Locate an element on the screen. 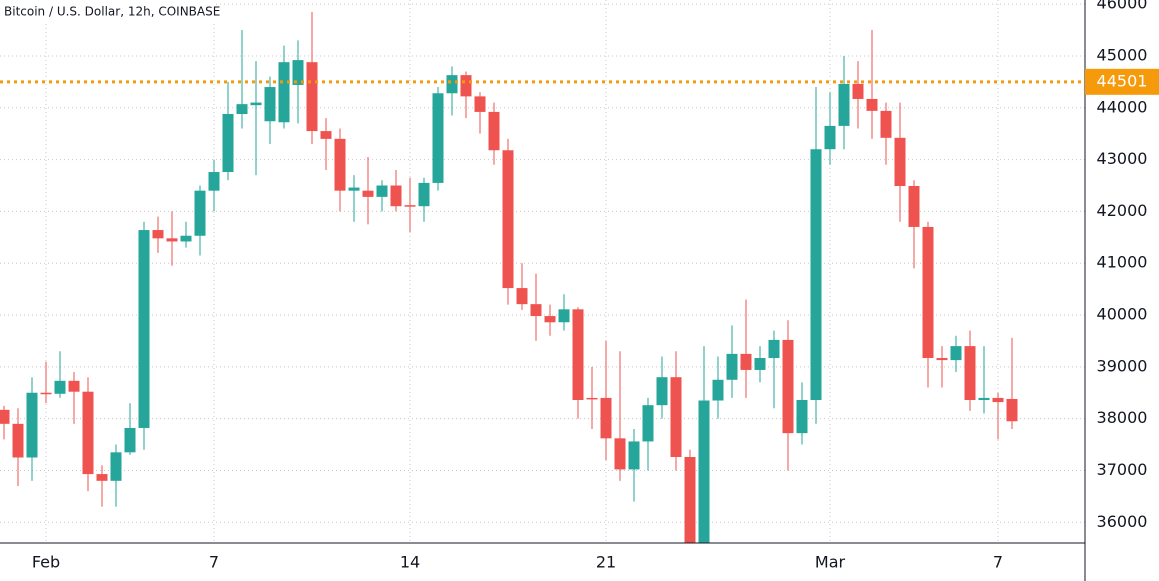  price-label-bg is located at coordinates (1122, 81).